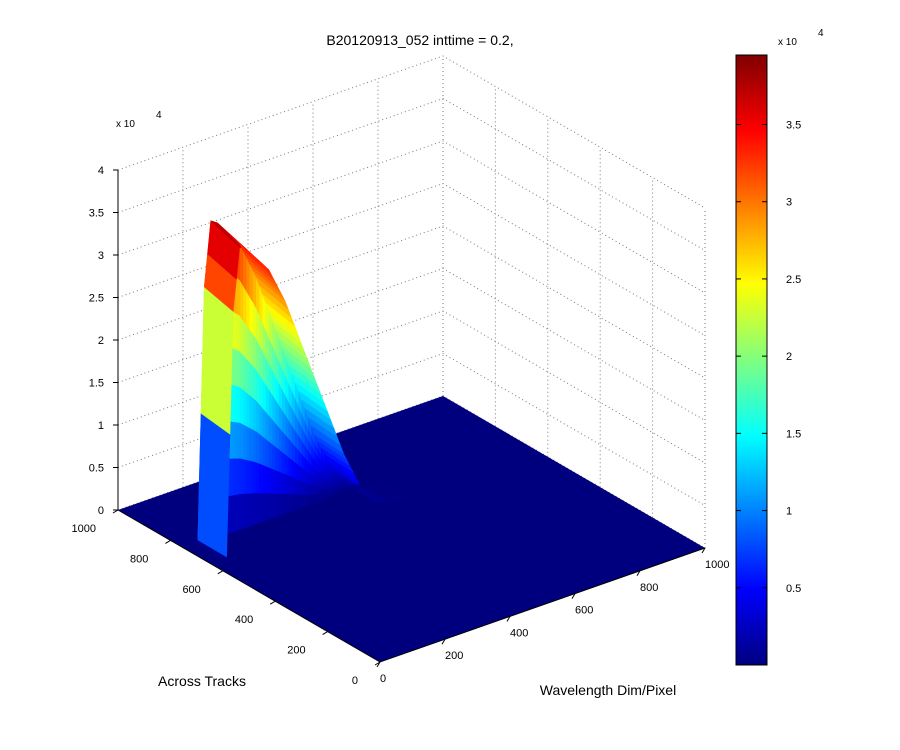 This screenshot has height=750, width=900. Describe the element at coordinates (101, 511) in the screenshot. I see `z-tick-label: 0` at that location.